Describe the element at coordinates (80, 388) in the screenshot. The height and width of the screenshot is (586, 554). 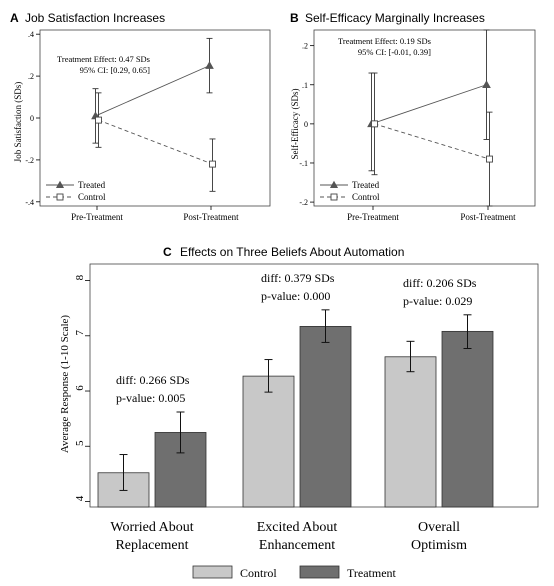
I see `panel-c-y-tick-label: 6` at that location.